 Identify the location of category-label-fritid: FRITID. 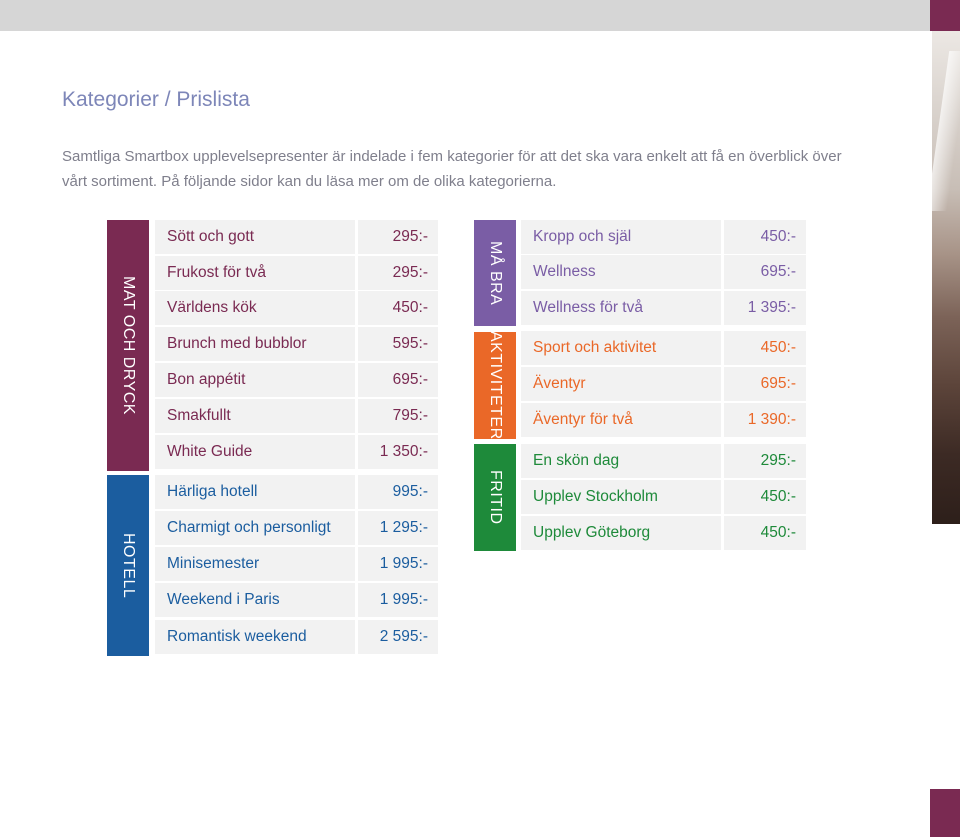
(495, 497).